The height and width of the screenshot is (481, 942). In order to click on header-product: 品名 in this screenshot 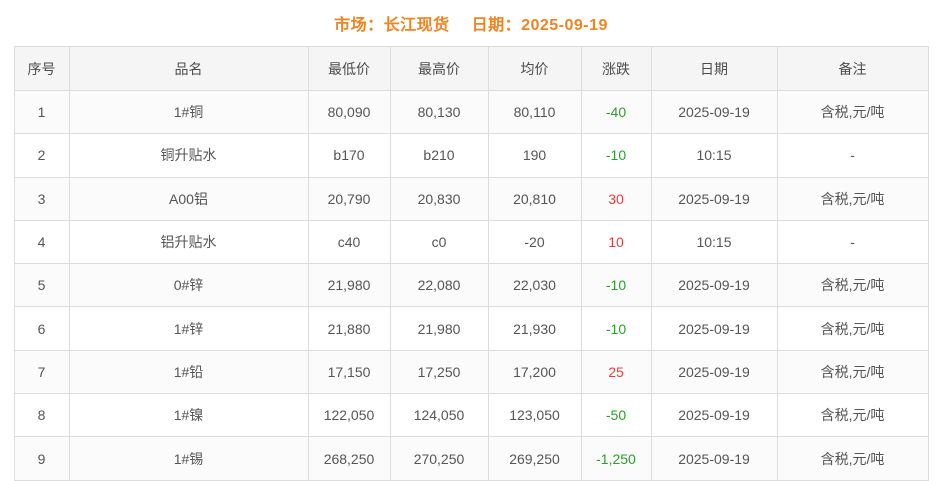, I will do `click(188, 68)`.